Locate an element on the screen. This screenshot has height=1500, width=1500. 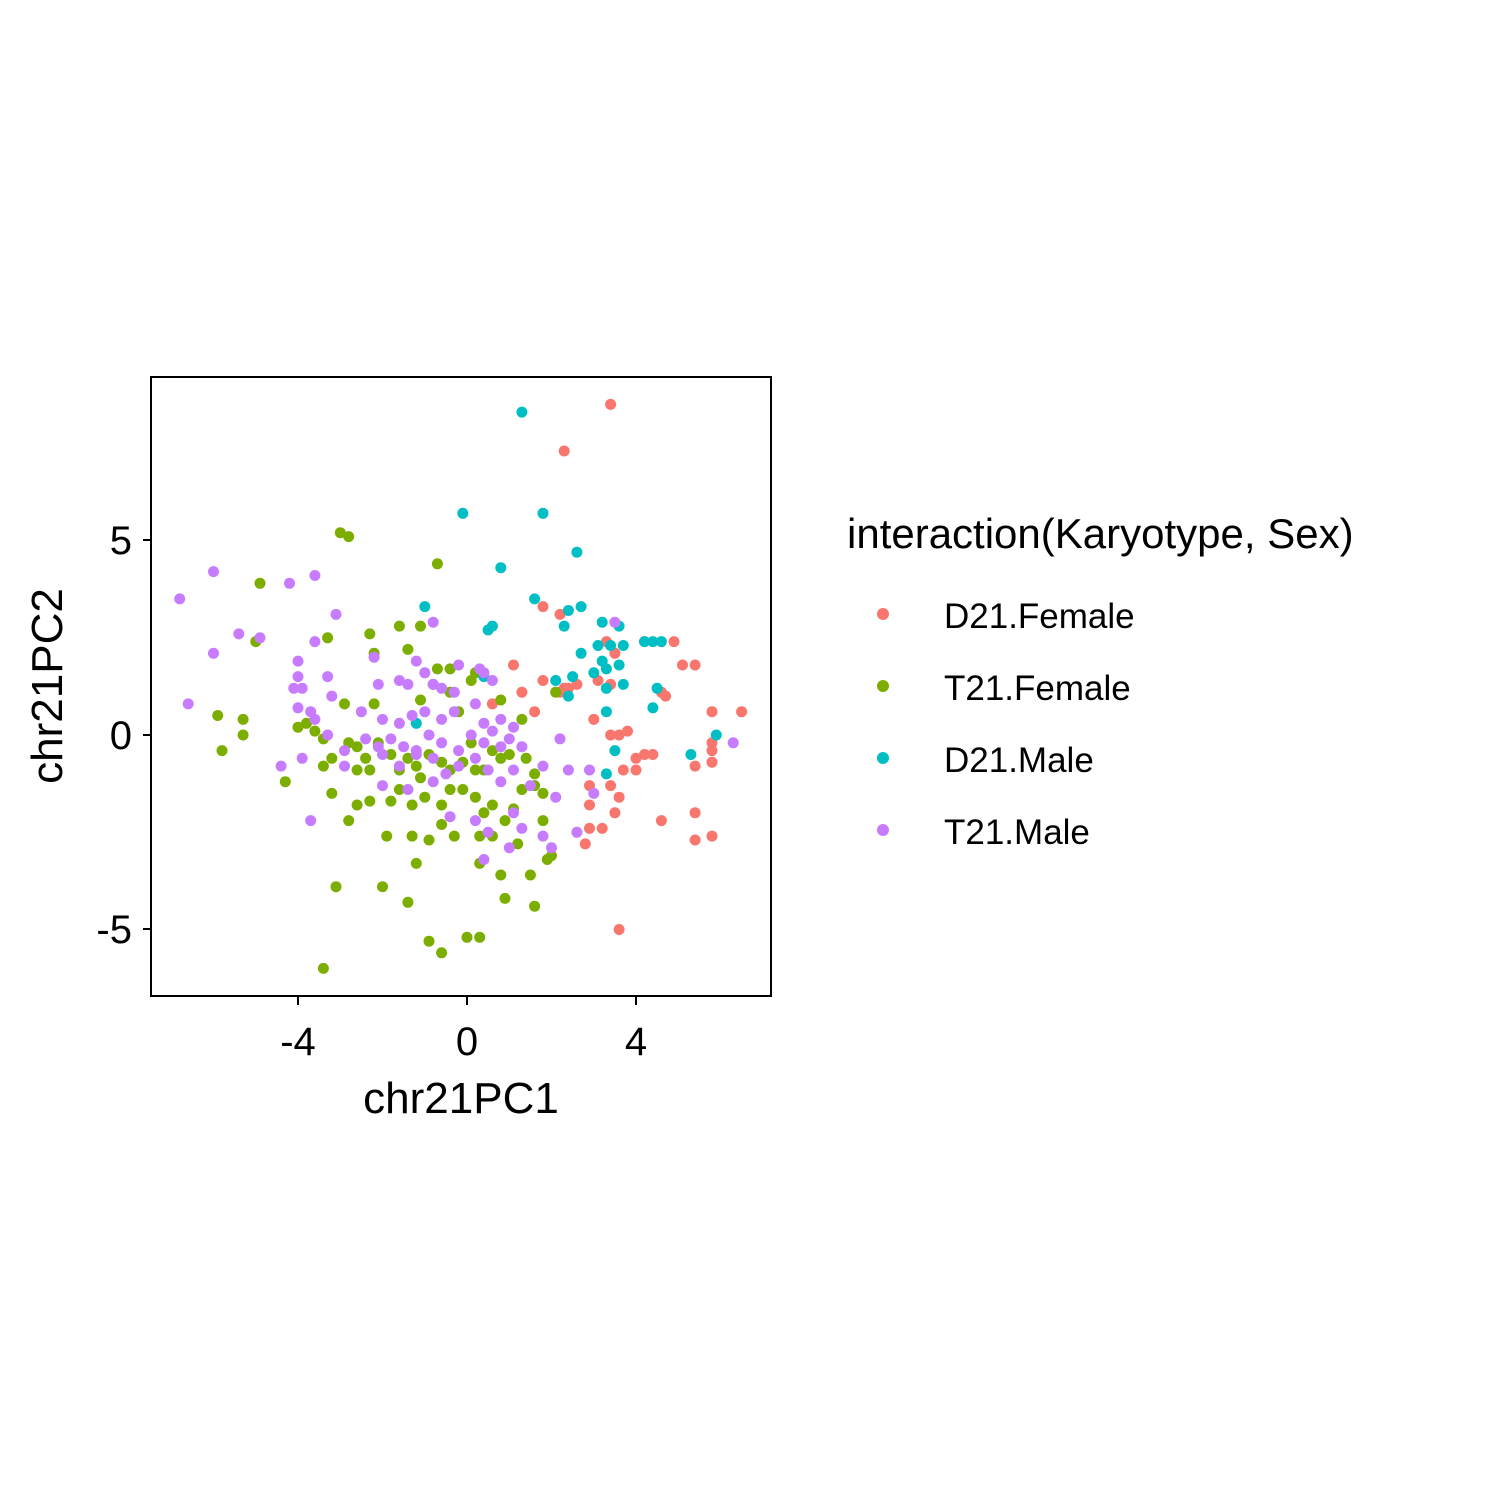
legend-label: D21.Female is located at coordinates (1039, 616).